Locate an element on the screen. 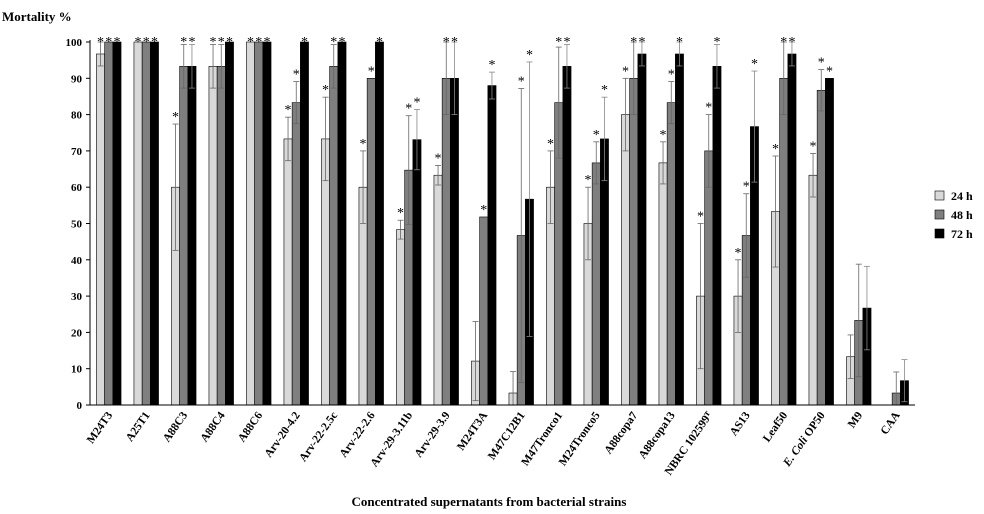 This screenshot has width=984, height=514. y-axis-title: Mortality % is located at coordinates (37, 16).